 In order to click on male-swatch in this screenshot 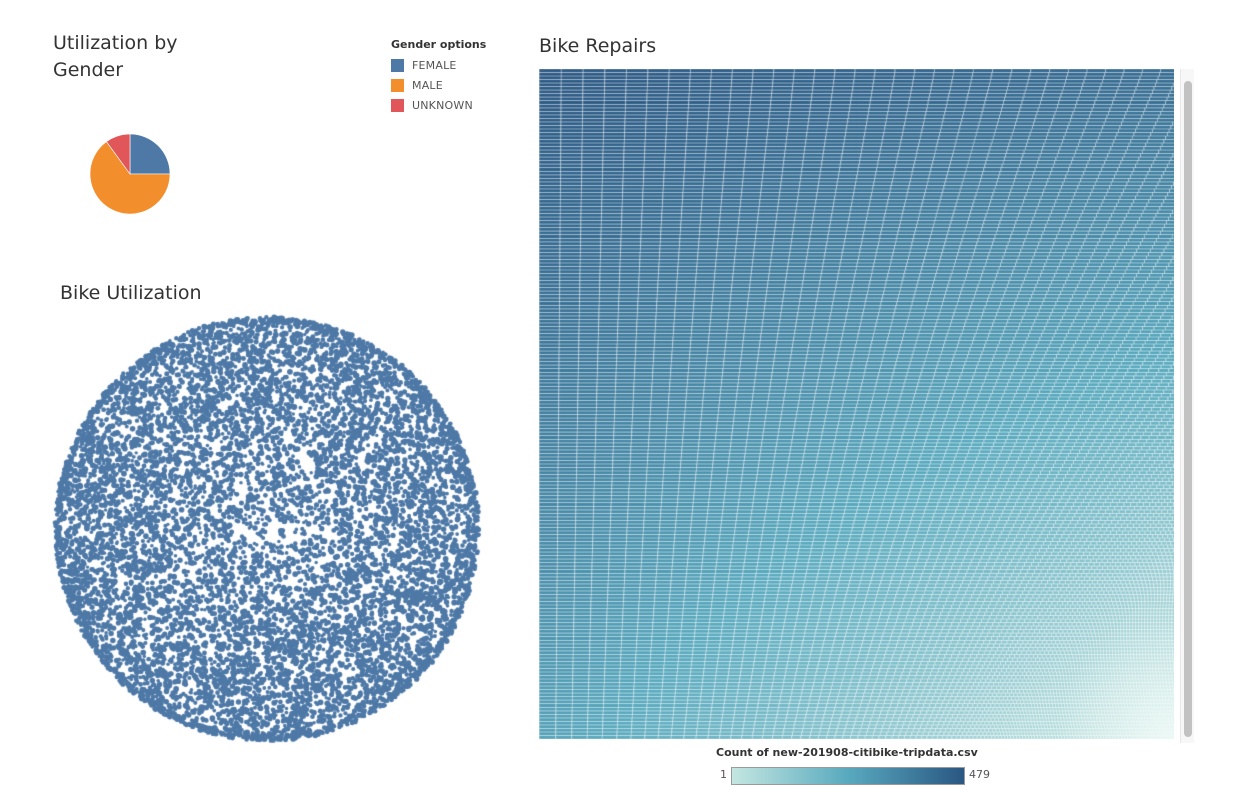, I will do `click(397, 85)`.